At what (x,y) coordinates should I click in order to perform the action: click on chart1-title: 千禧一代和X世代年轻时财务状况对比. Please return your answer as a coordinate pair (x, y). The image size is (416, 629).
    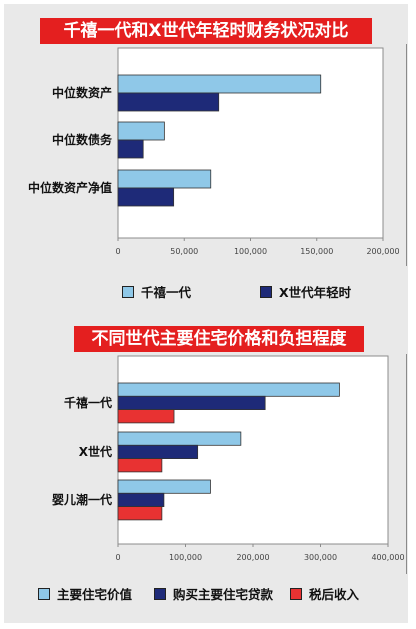
    Looking at the image, I should click on (206, 31).